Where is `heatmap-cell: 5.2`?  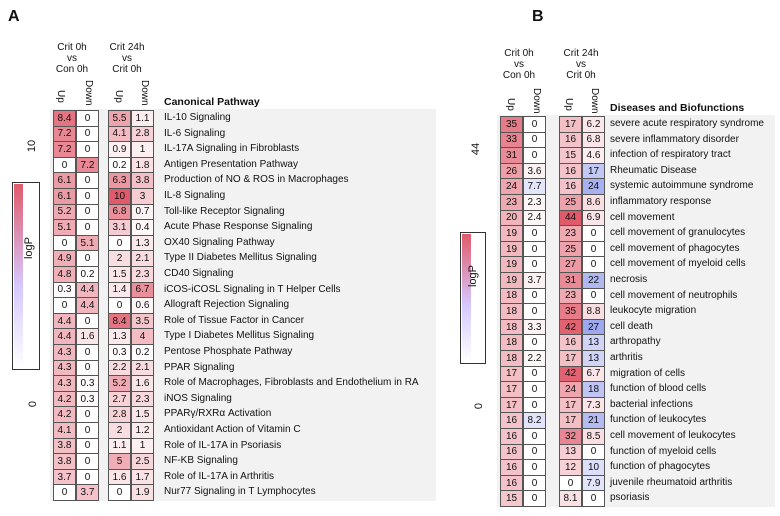
heatmap-cell: 5.2 is located at coordinates (119, 383).